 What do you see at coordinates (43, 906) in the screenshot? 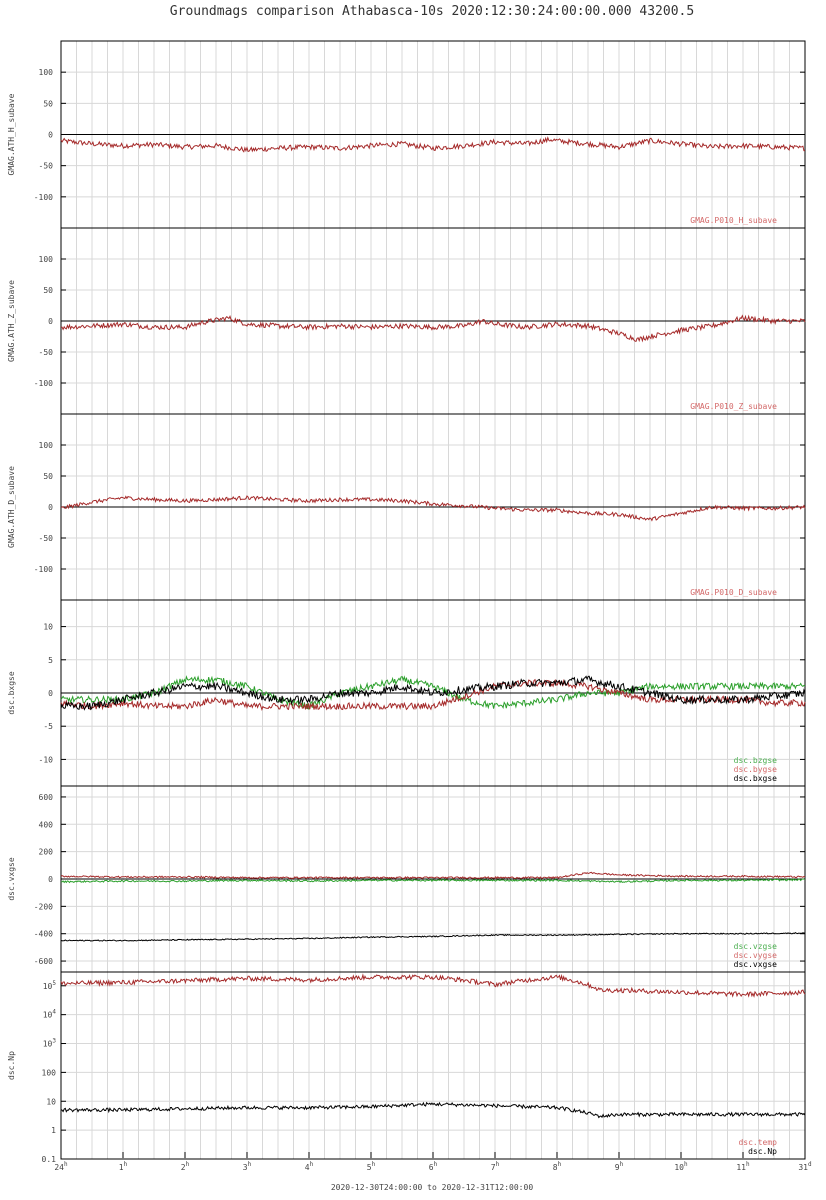
I see `y-tick-label: -200` at bounding box center [43, 906].